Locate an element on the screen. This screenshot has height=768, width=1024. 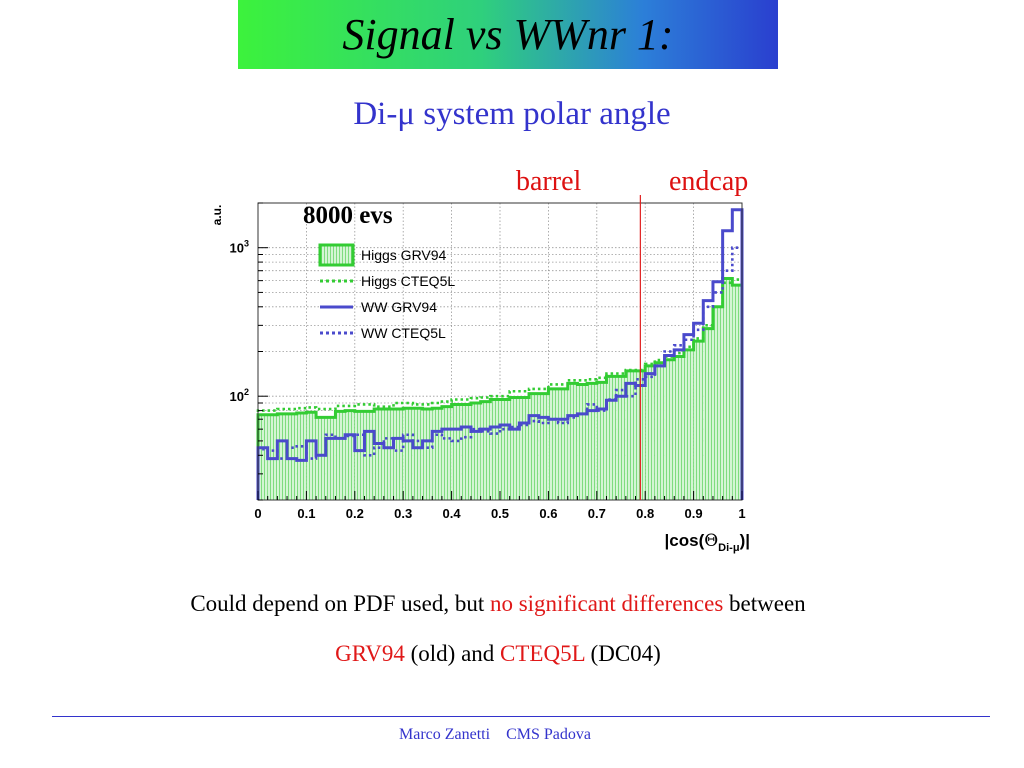
y-tick-label: 10² is located at coordinates (239, 395).